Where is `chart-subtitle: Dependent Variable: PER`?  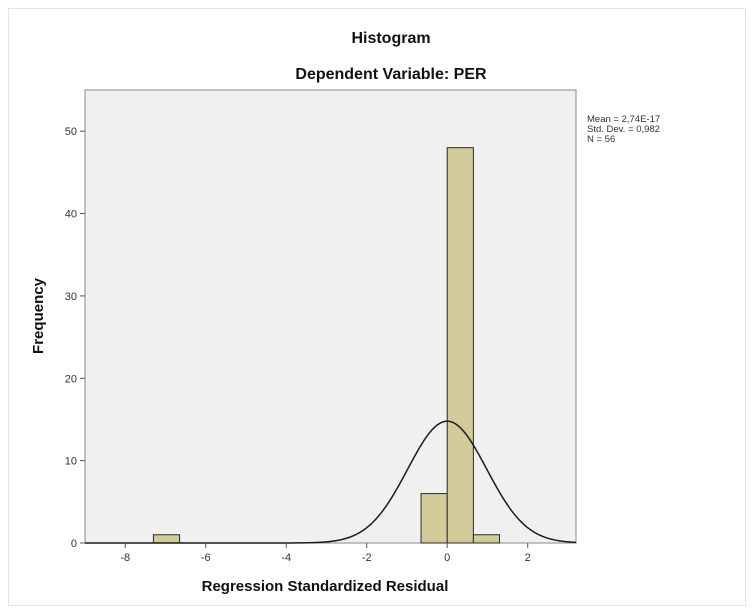
chart-subtitle: Dependent Variable: PER is located at coordinates (391, 74).